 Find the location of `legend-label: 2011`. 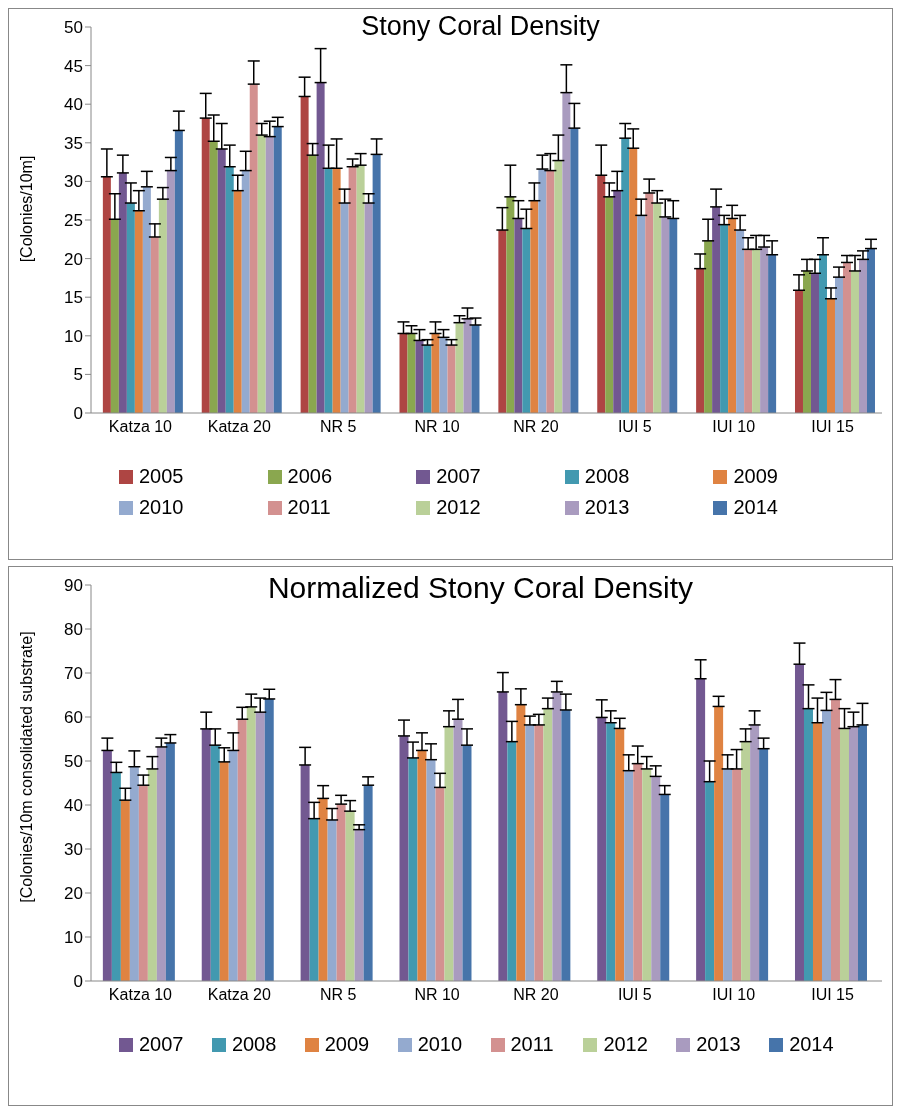

legend-label: 2011 is located at coordinates (309, 507).